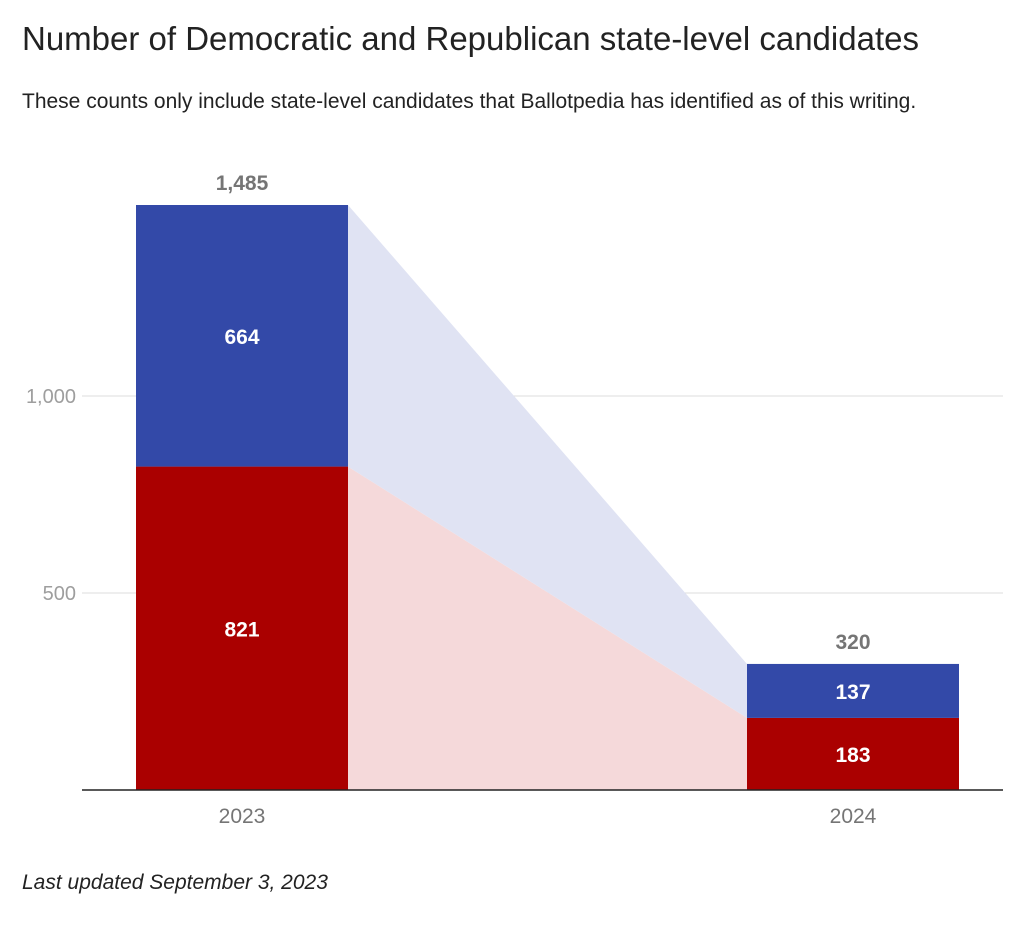 Image resolution: width=1024 pixels, height=926 pixels. I want to click on democratic-bar-2024, so click(853, 690).